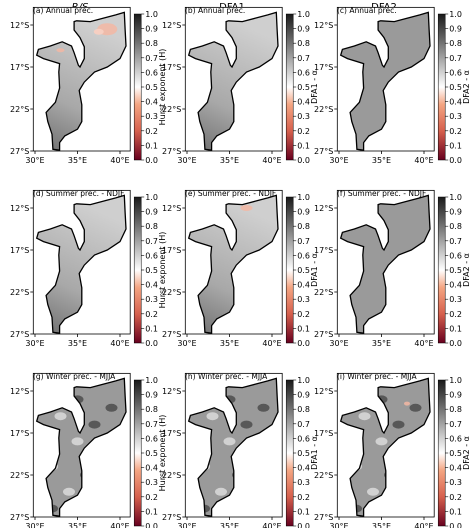 The width and height of the screenshot is (474, 528). Describe the element at coordinates (87, 38) in the screenshot. I see `patches` at that location.